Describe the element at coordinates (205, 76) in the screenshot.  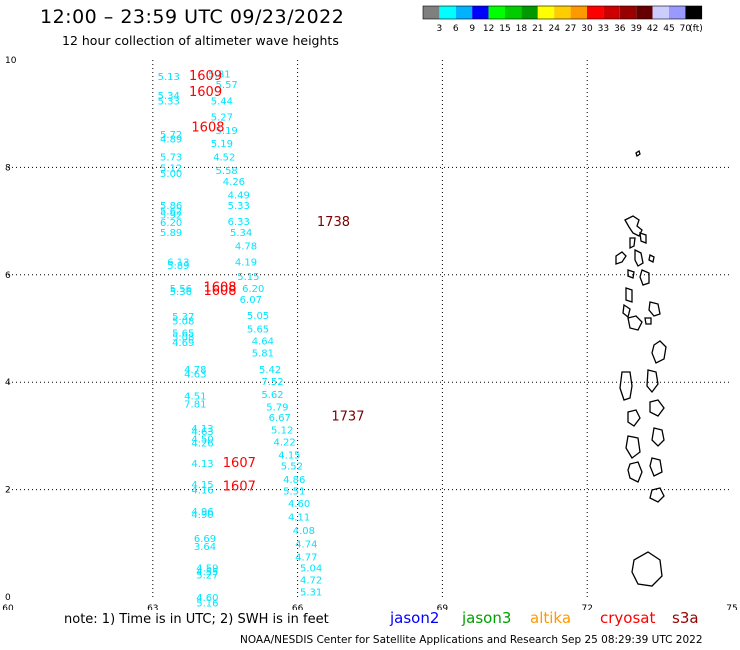
I see `pass-time-label: 1609` at that location.